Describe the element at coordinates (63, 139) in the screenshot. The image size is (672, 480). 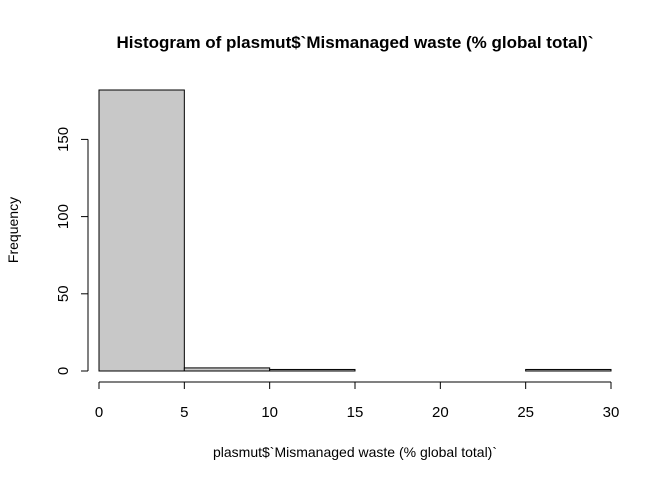
I see `y-tick-label: 150` at that location.